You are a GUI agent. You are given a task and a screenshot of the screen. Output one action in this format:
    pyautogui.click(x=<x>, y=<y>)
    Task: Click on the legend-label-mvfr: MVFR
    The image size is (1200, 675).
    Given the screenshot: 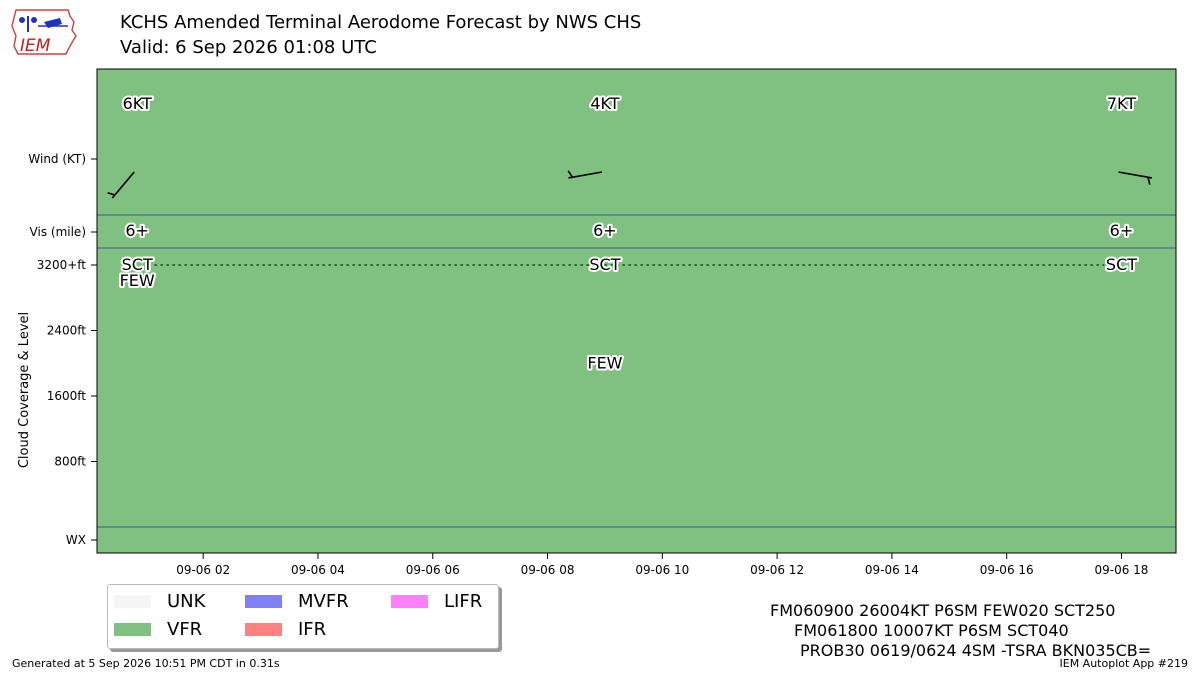 What is the action you would take?
    pyautogui.click(x=323, y=601)
    